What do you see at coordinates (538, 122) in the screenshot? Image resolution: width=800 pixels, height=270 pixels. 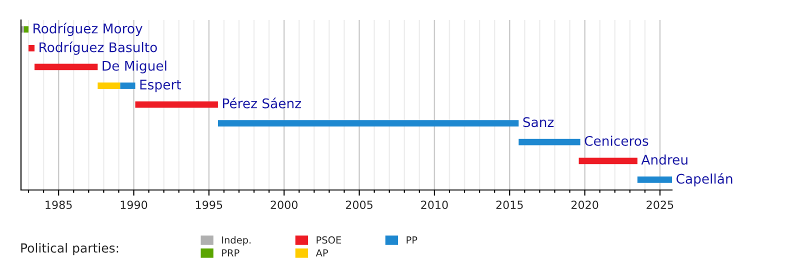 I see `y-tick-label: Sanz` at bounding box center [538, 122].